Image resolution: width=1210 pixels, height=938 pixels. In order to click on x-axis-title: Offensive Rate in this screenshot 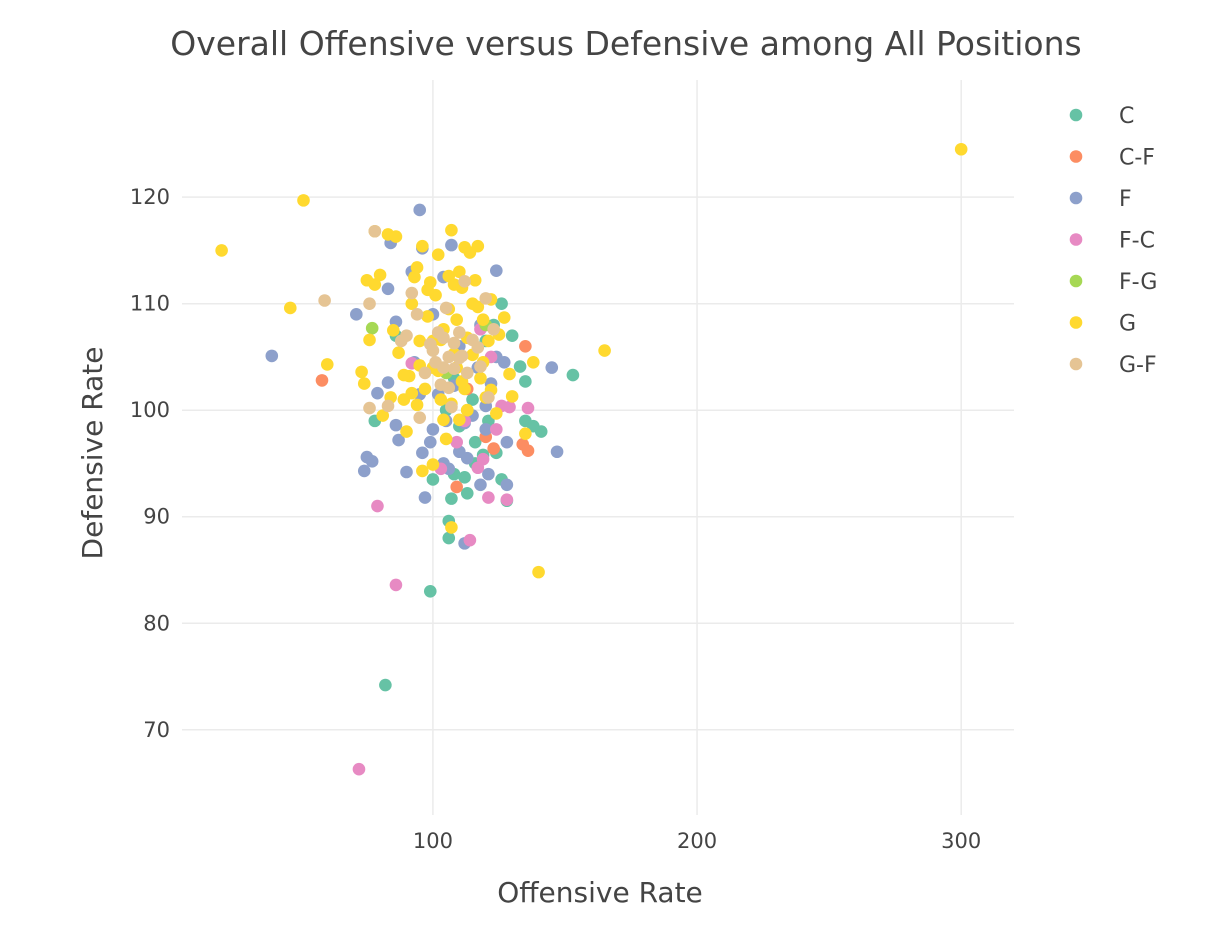, I will do `click(600, 892)`.